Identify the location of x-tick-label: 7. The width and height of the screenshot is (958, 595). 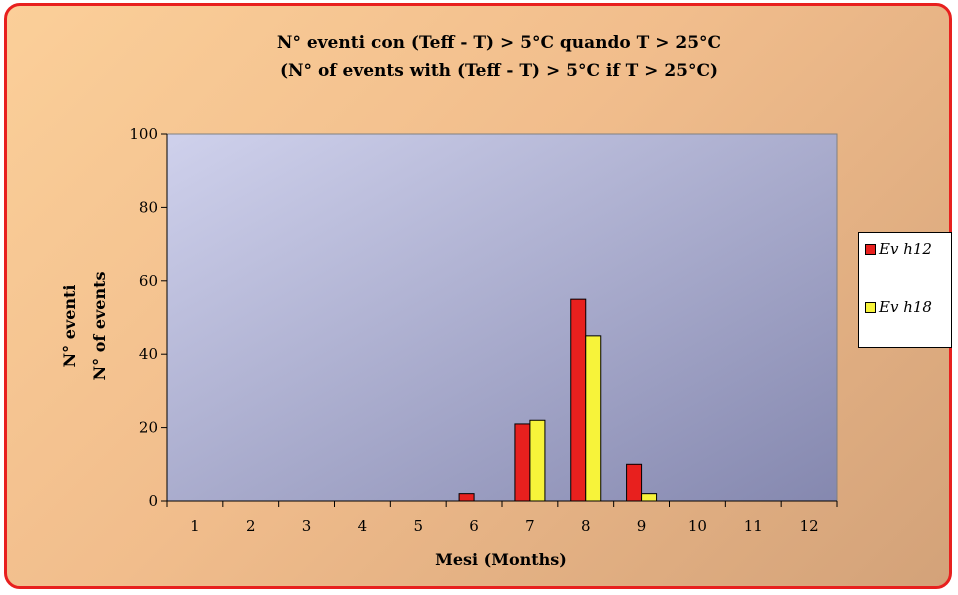
(530, 526).